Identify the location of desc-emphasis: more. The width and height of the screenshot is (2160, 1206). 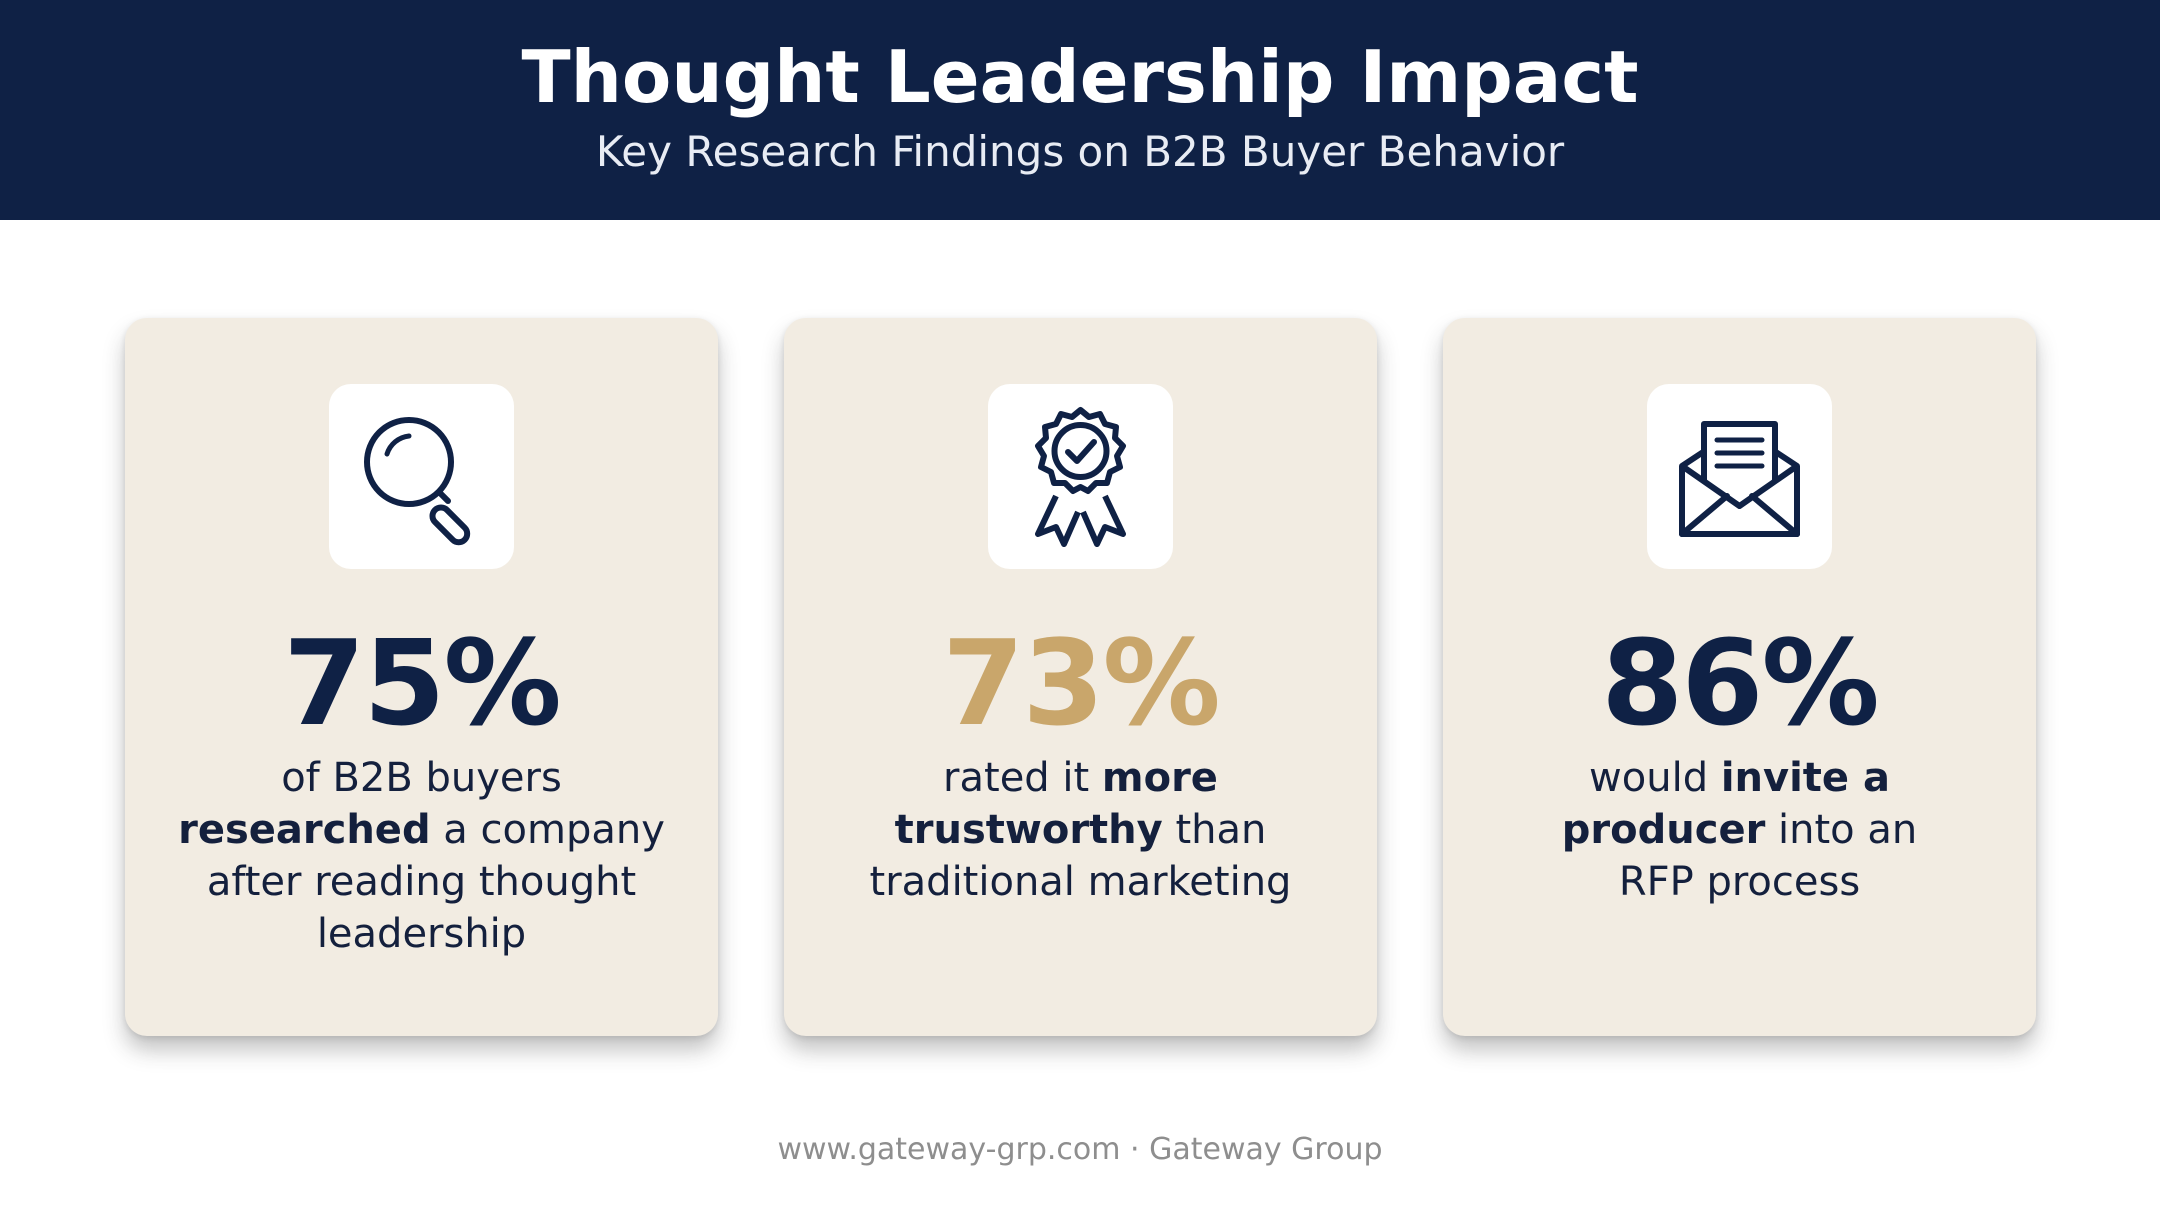
(1159, 778).